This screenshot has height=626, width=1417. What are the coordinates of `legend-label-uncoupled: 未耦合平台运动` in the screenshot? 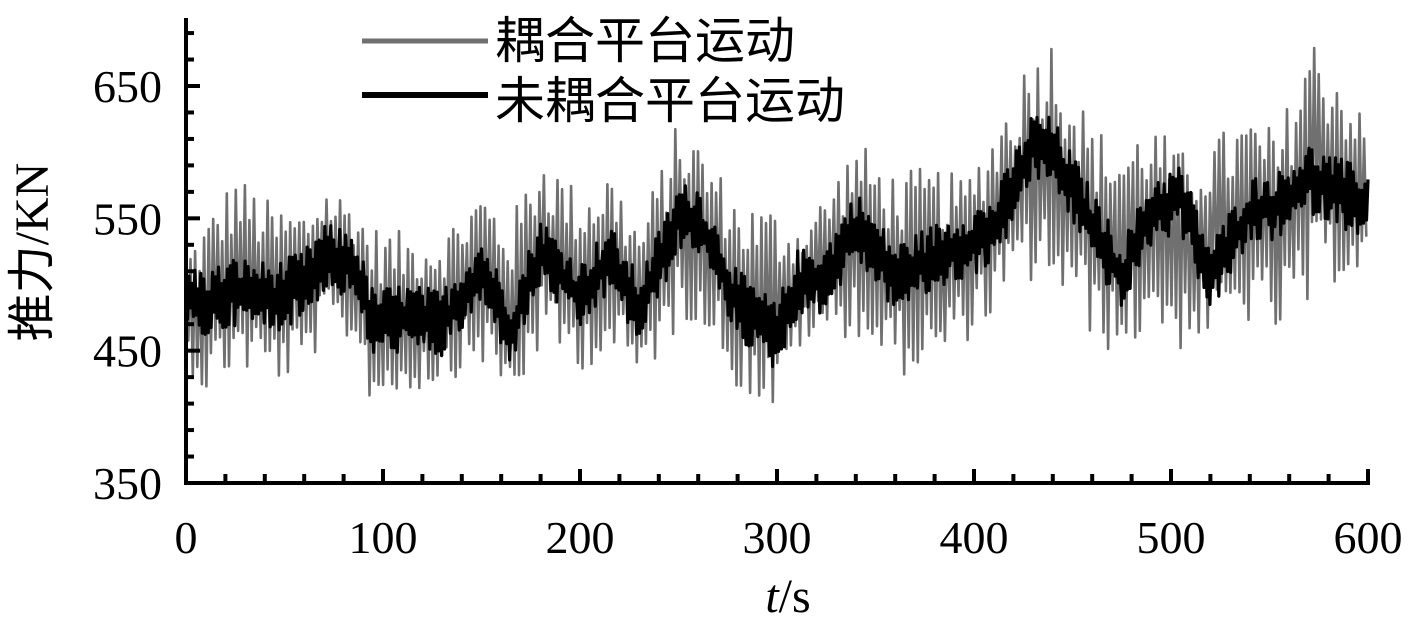 It's located at (670, 101).